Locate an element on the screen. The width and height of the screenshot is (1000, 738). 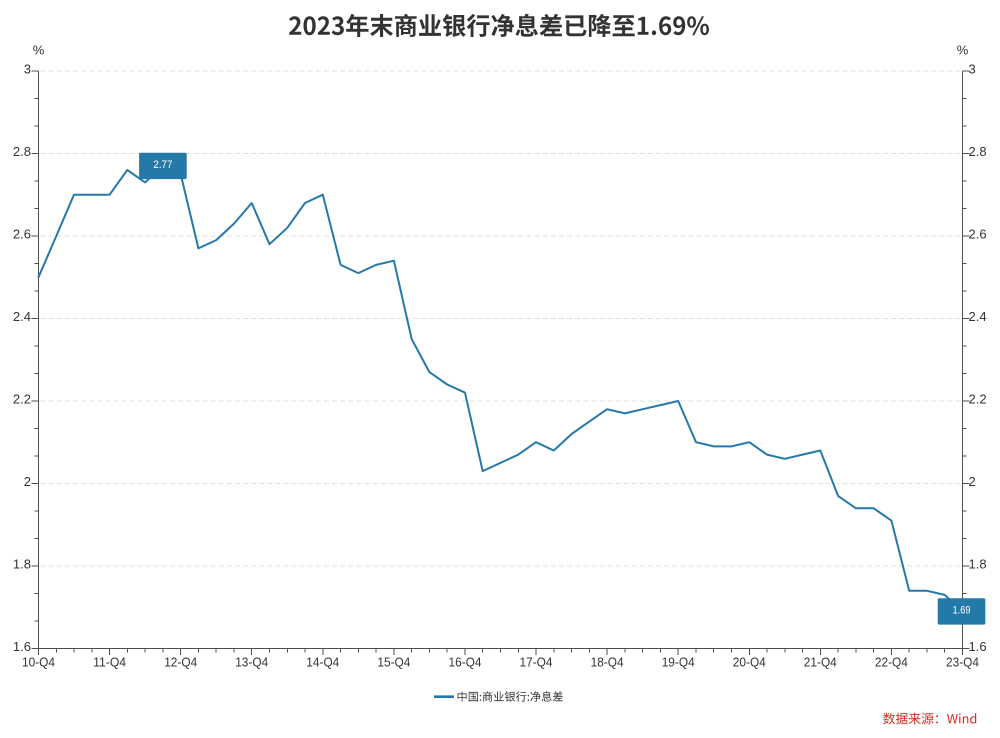
svg-text: 18-Q4 is located at coordinates (607, 662).